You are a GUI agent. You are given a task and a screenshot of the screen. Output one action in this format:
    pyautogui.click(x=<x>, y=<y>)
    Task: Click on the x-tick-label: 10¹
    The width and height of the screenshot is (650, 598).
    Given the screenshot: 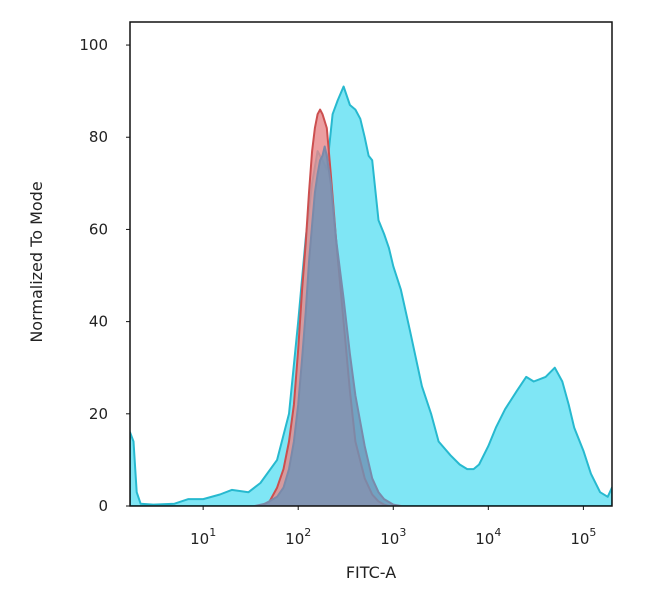 What is the action you would take?
    pyautogui.click(x=203, y=537)
    